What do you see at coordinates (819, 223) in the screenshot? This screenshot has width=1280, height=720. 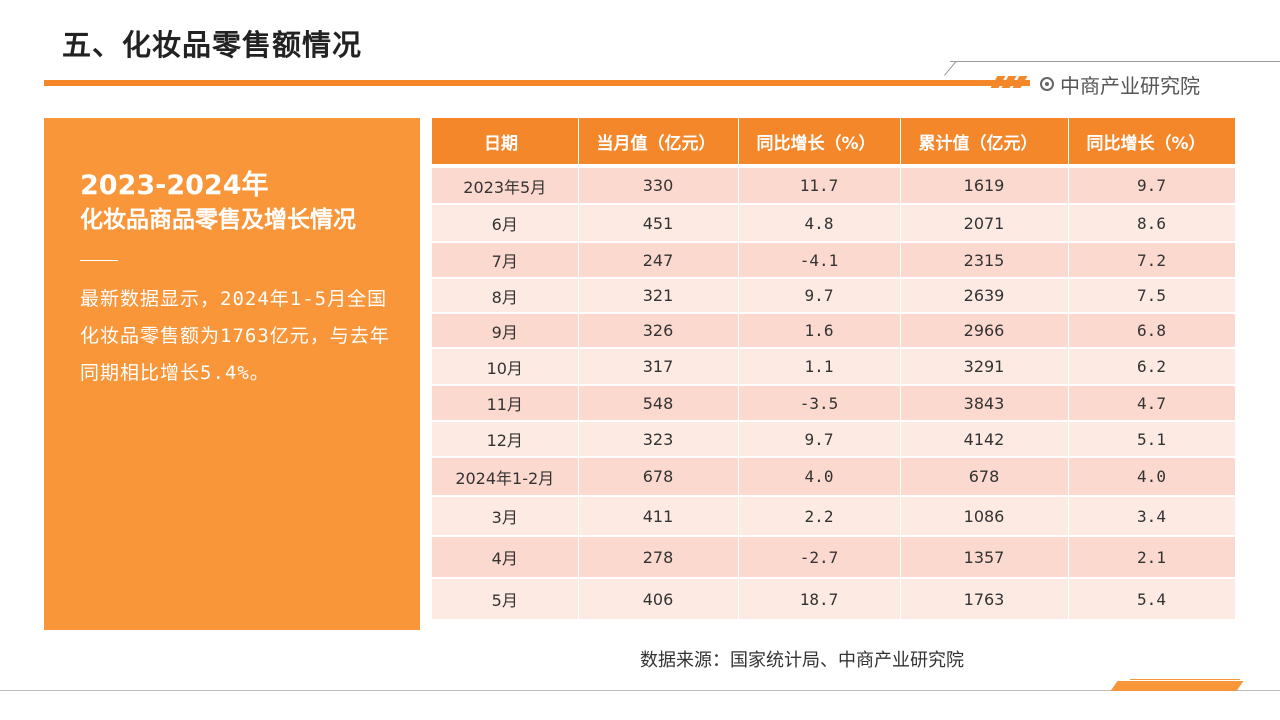 I see `table-cell: 4.8` at bounding box center [819, 223].